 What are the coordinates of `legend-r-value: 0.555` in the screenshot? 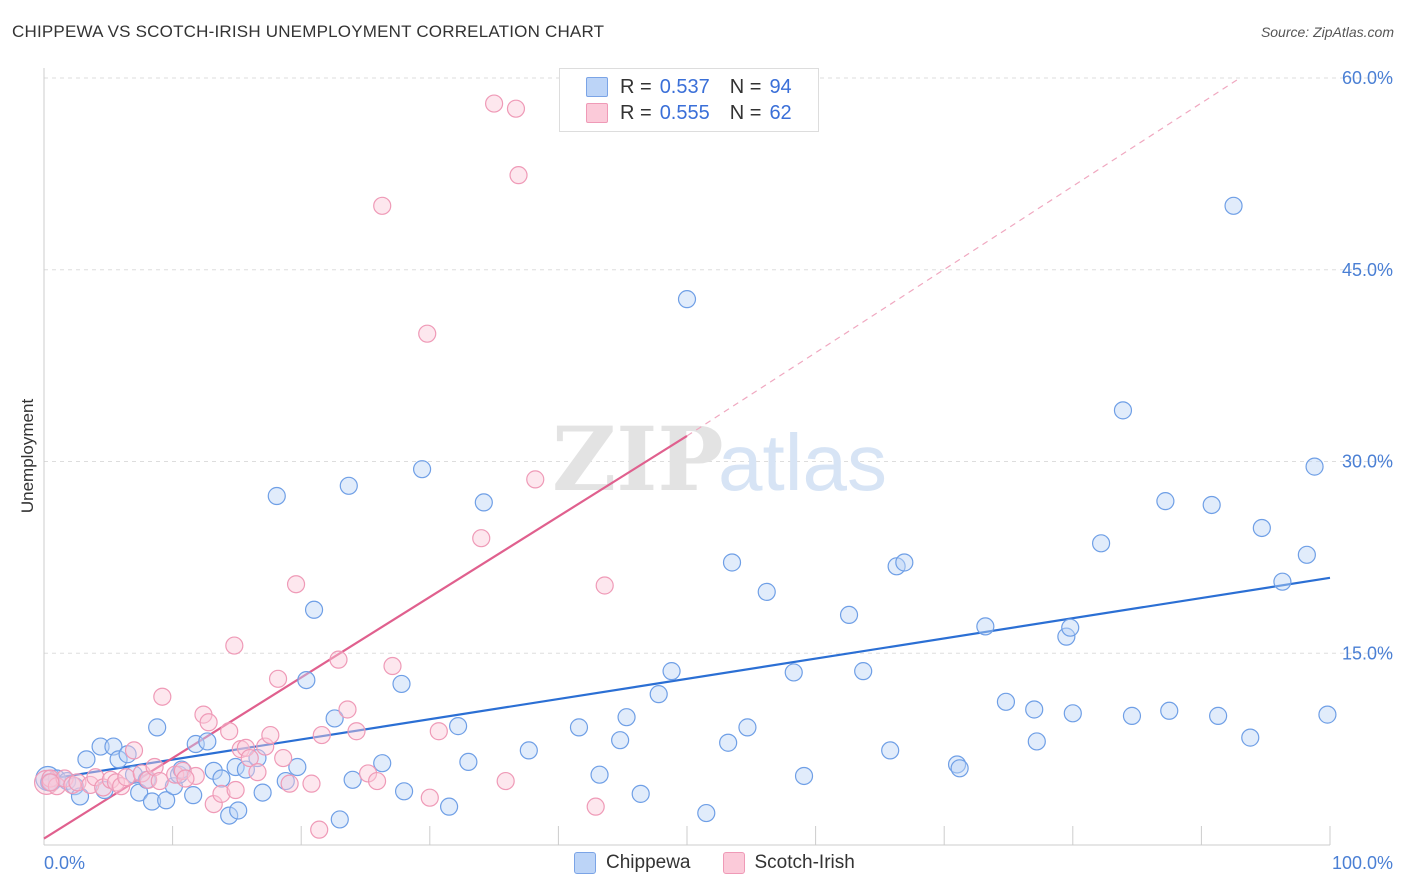 It's located at (684, 112).